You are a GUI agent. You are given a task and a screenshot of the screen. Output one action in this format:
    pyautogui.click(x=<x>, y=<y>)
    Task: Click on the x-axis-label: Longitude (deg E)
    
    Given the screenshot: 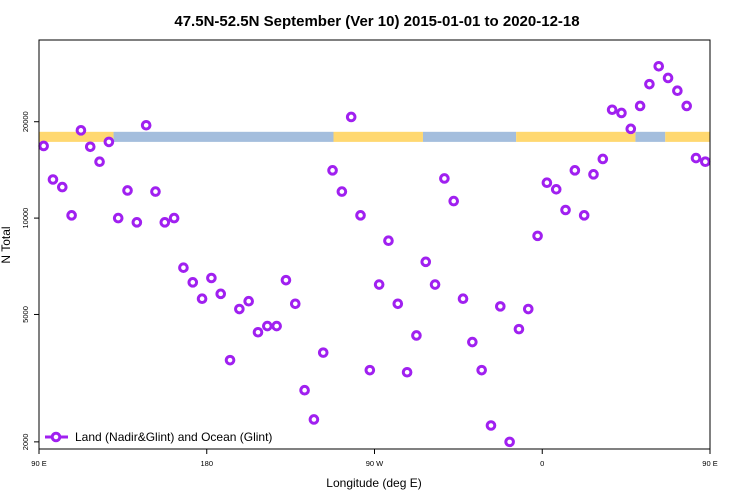 What is the action you would take?
    pyautogui.click(x=373, y=483)
    